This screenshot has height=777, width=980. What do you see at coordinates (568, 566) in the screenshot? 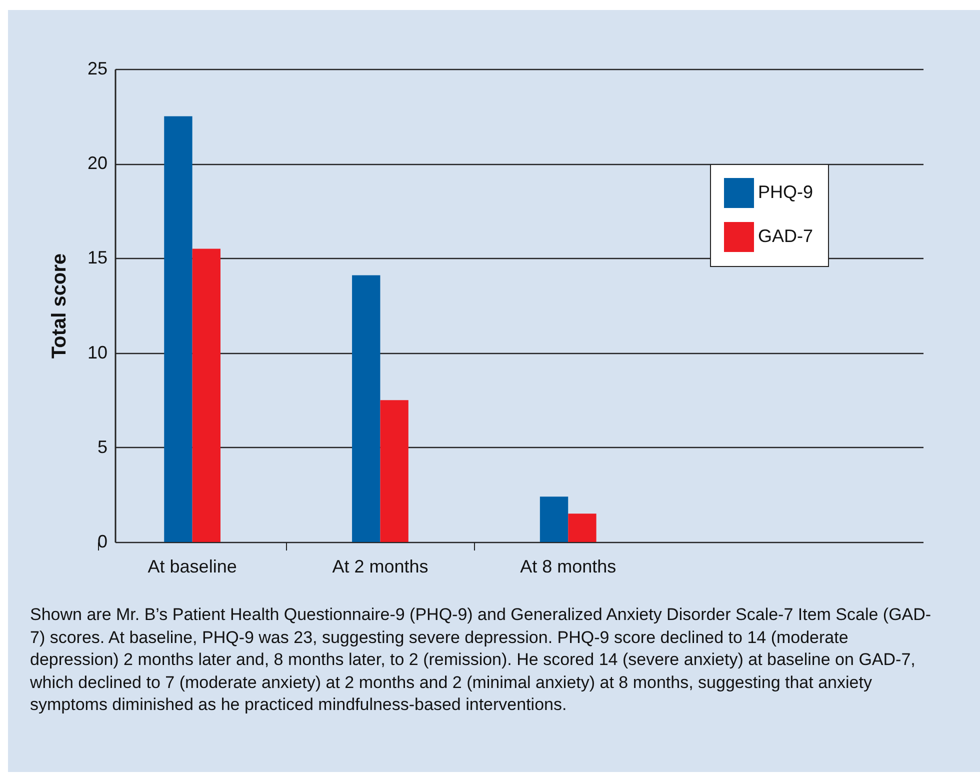
I see `x-tick-label: At 8 months` at bounding box center [568, 566].